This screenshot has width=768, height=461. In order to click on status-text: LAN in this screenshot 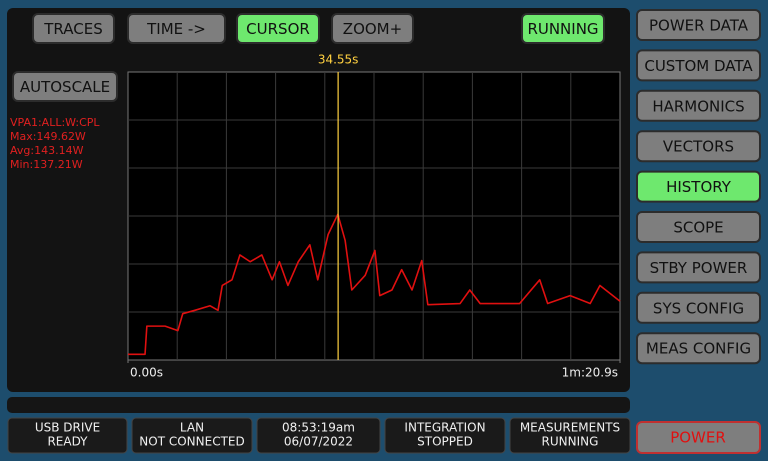, I will do `click(192, 428)`.